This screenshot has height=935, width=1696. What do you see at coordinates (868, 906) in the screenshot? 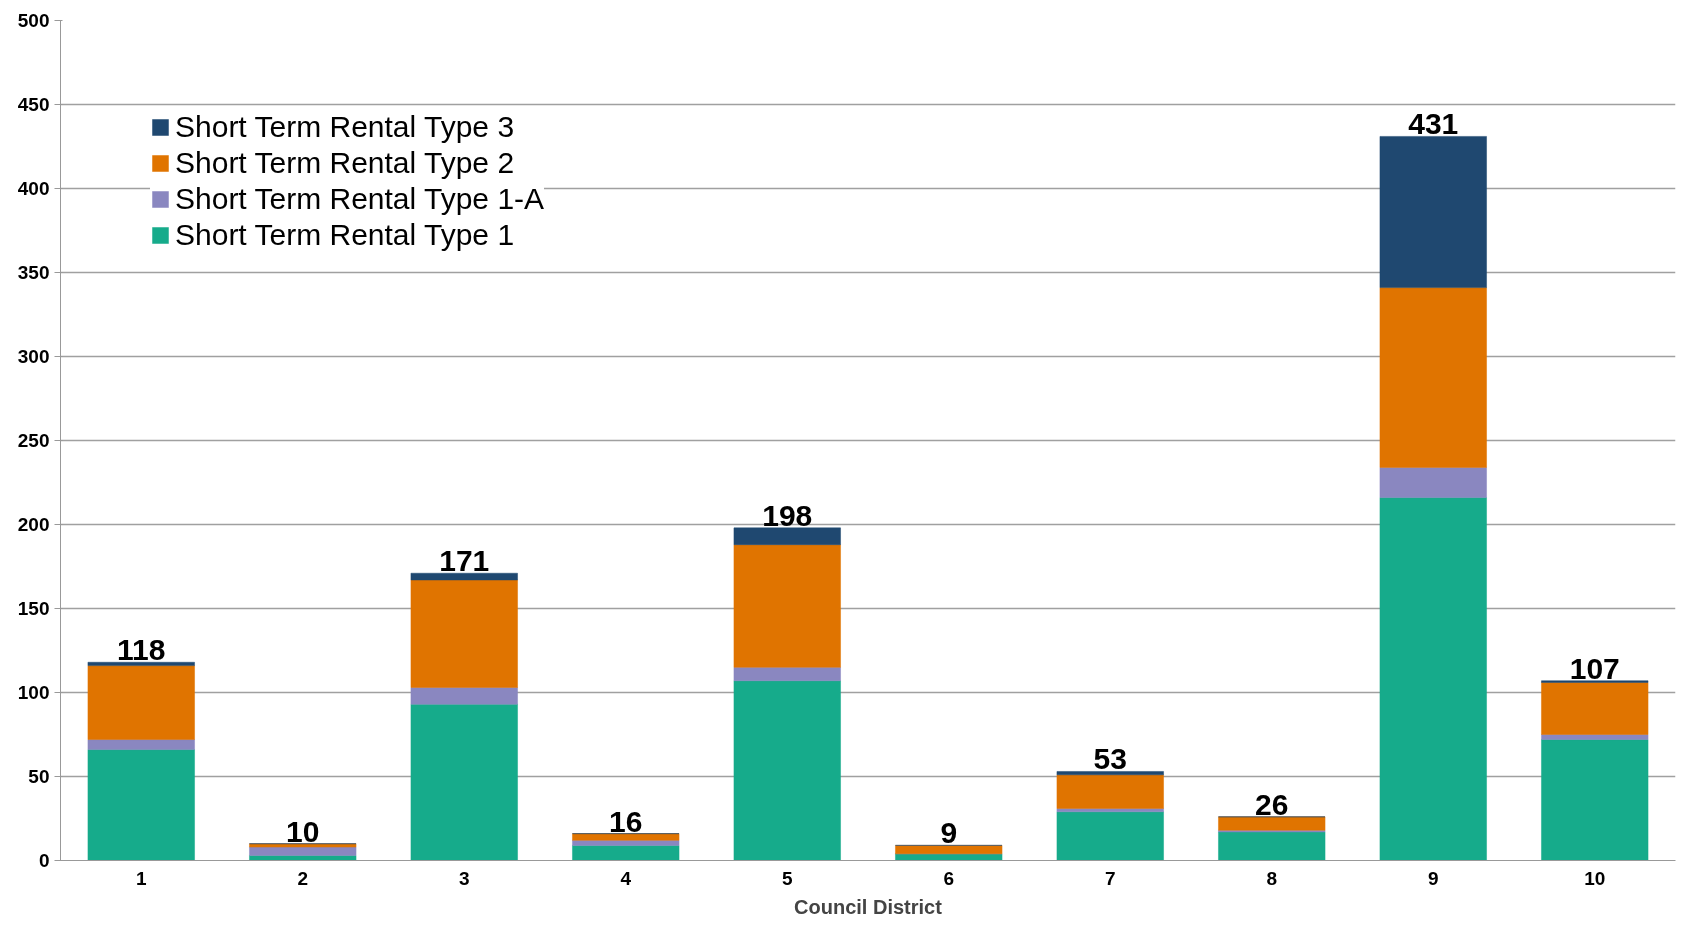
I see `x-axis-title: Council District` at bounding box center [868, 906].